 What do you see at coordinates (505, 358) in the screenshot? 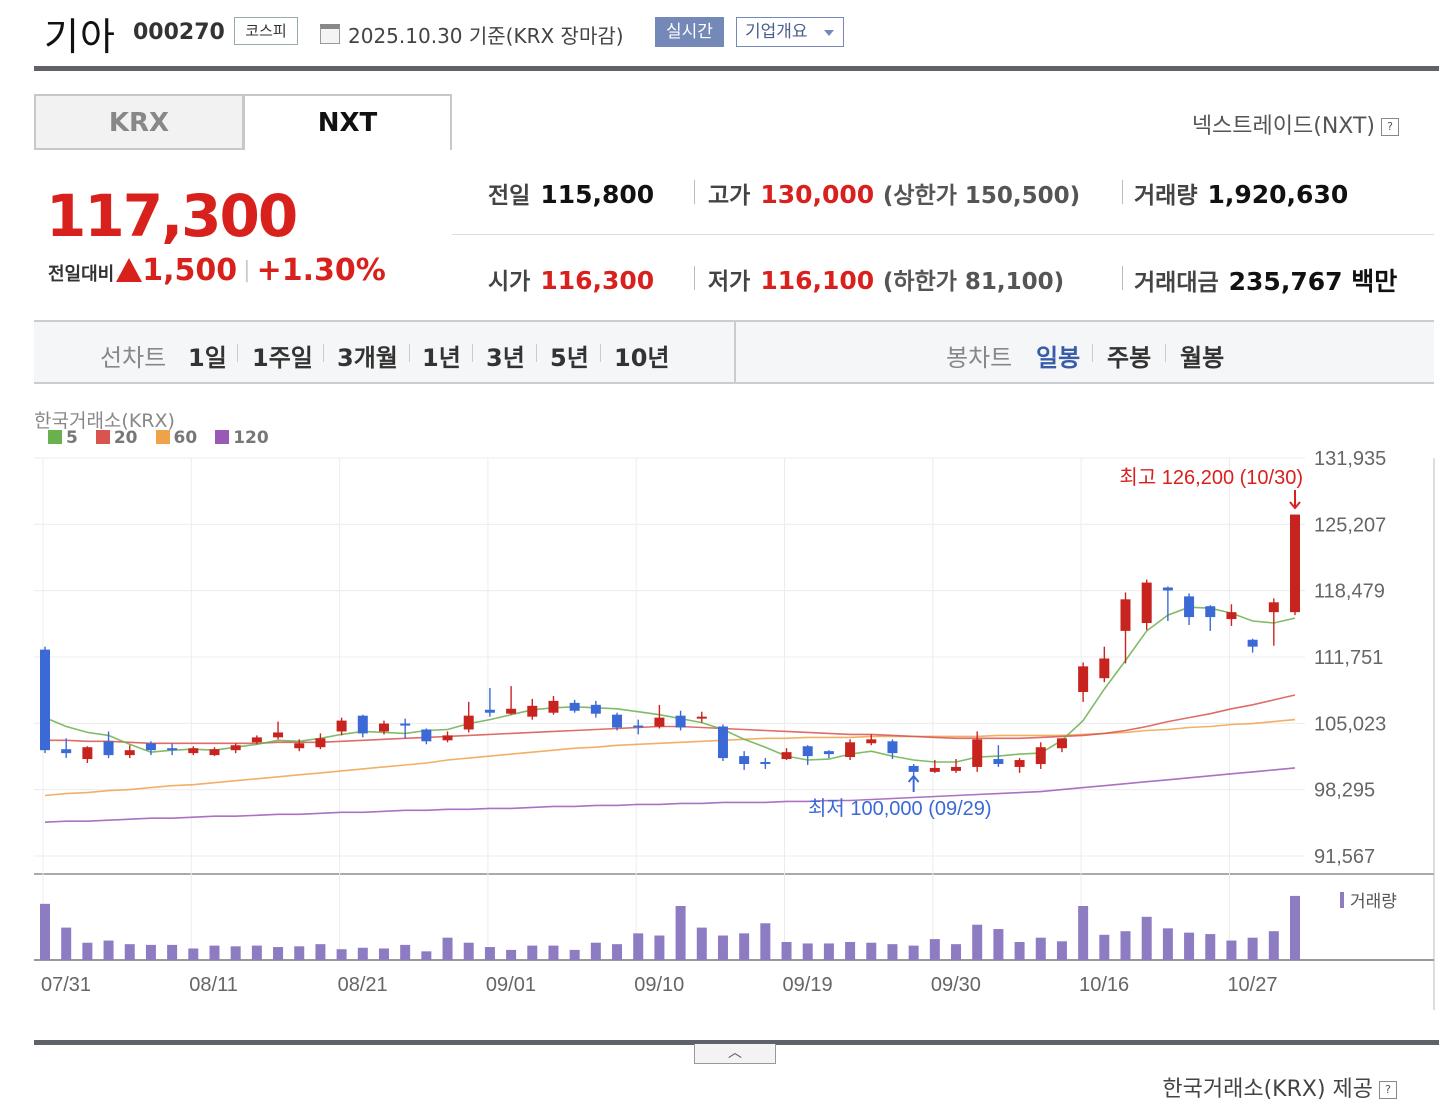
I see `period-3y: 3년` at bounding box center [505, 358].